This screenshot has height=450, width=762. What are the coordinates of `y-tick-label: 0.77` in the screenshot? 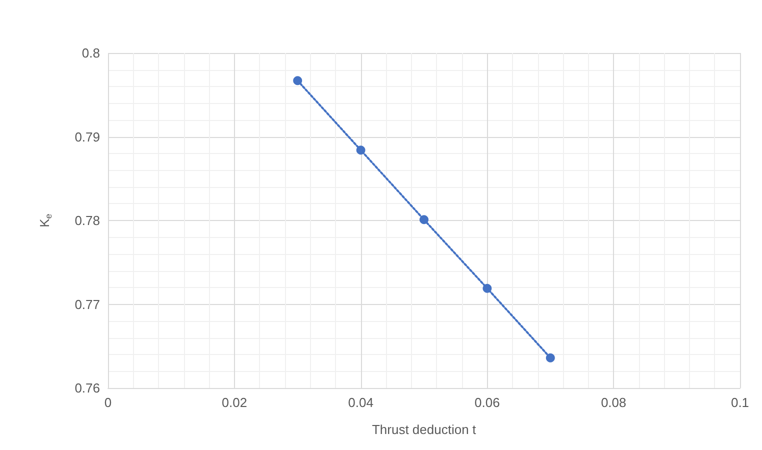 It's located at (87, 304).